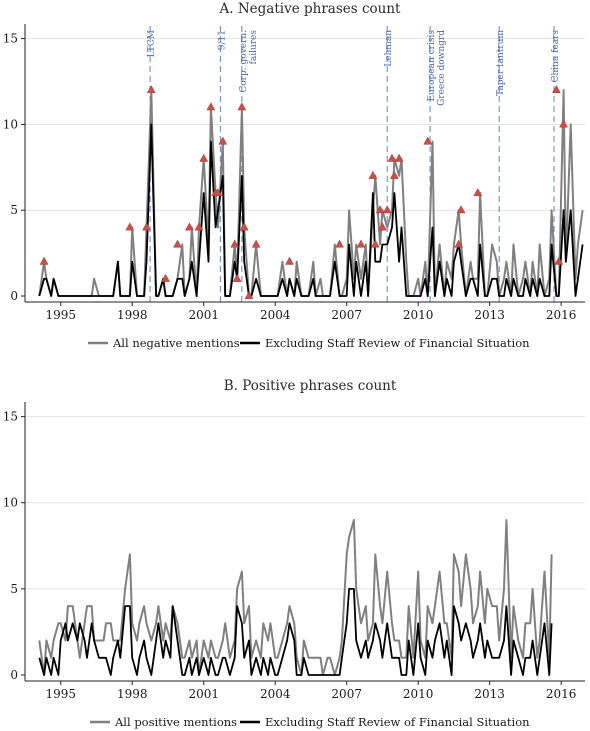 The width and height of the screenshot is (590, 731). I want to click on panel-b-title: B. Positive phrases count, so click(310, 386).